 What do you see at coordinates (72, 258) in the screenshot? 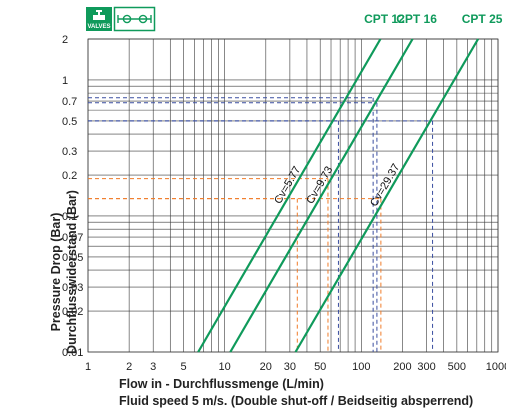
I see `y-tick-label: 0.05` at bounding box center [72, 258].